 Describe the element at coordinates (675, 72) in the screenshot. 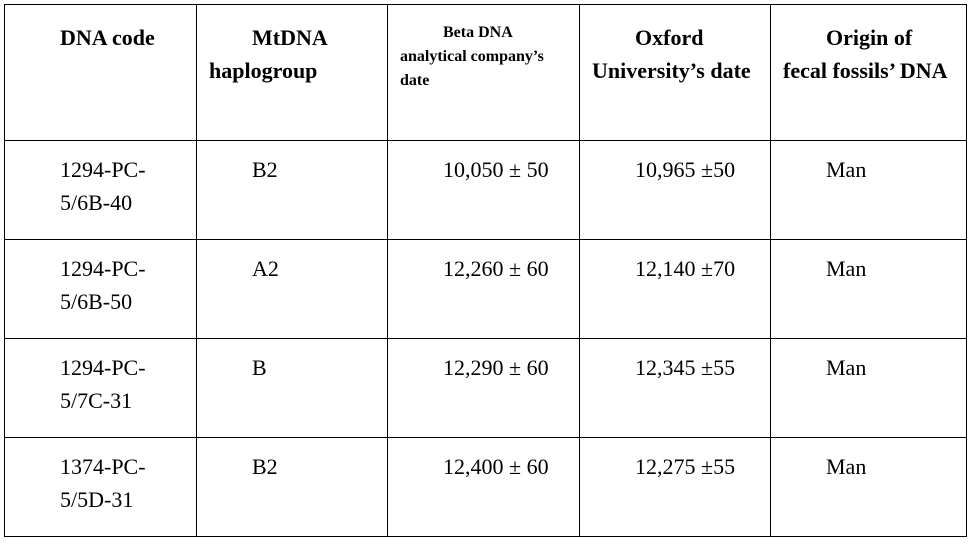

I see `header-cell: Oxford University’s date` at that location.